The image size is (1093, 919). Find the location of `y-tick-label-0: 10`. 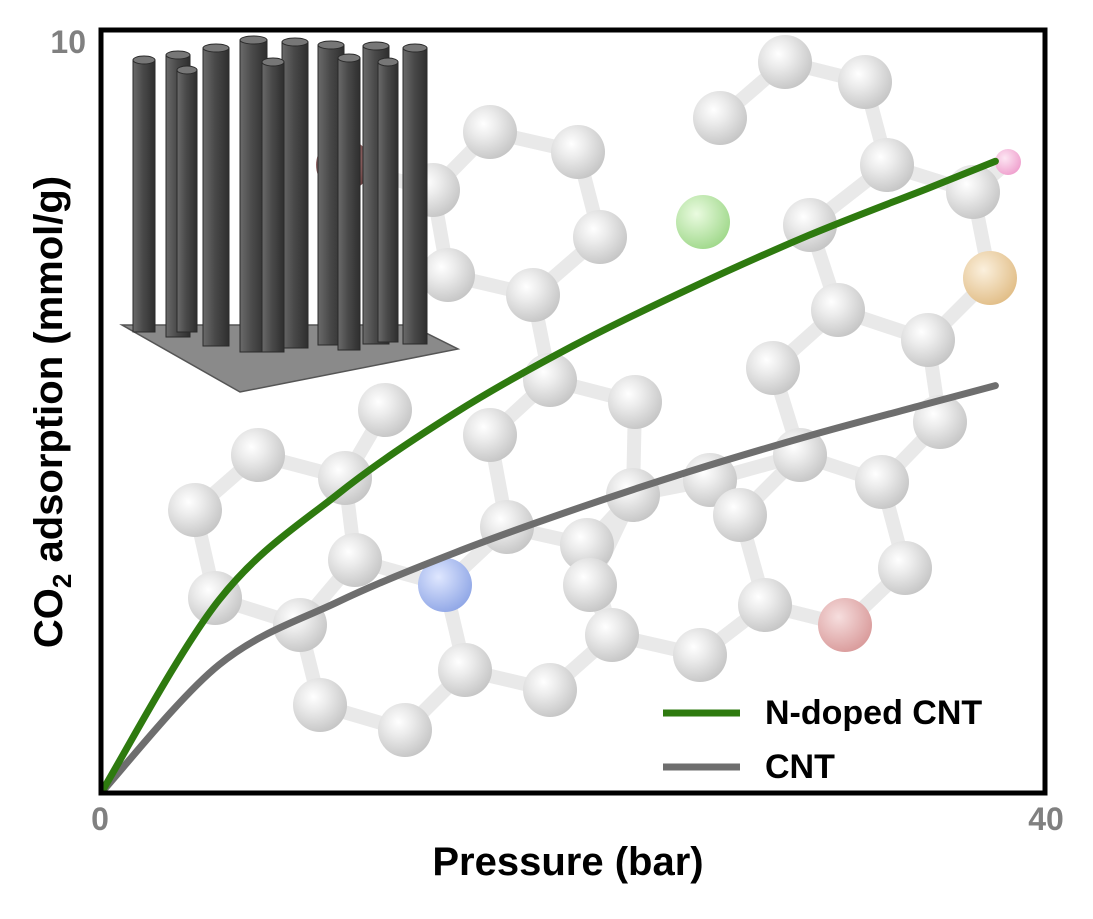

y-tick-label-0: 10 is located at coordinates (68, 42).